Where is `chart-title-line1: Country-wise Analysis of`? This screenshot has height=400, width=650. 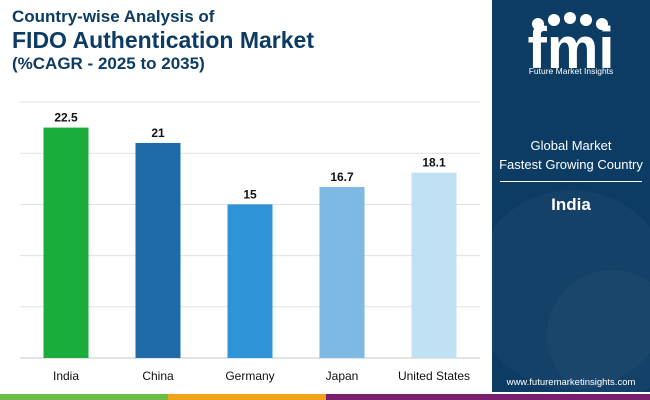 chart-title-line1: Country-wise Analysis of is located at coordinates (113, 16).